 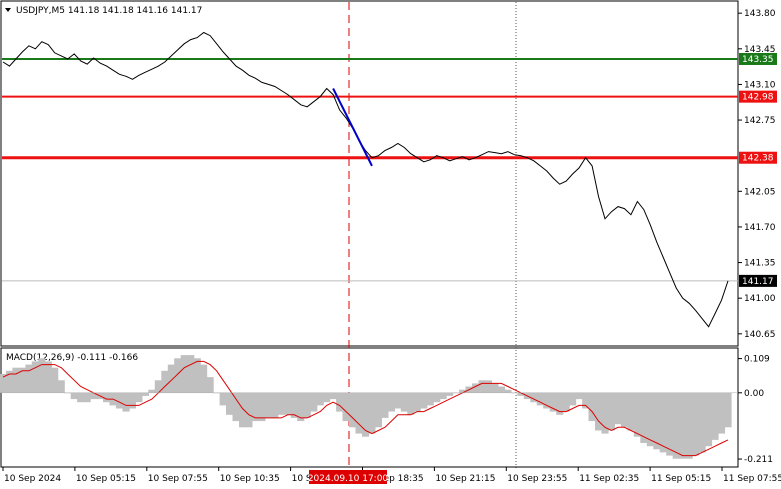 I want to click on time-tick-label: 10 Sep 05:15, so click(x=106, y=479).